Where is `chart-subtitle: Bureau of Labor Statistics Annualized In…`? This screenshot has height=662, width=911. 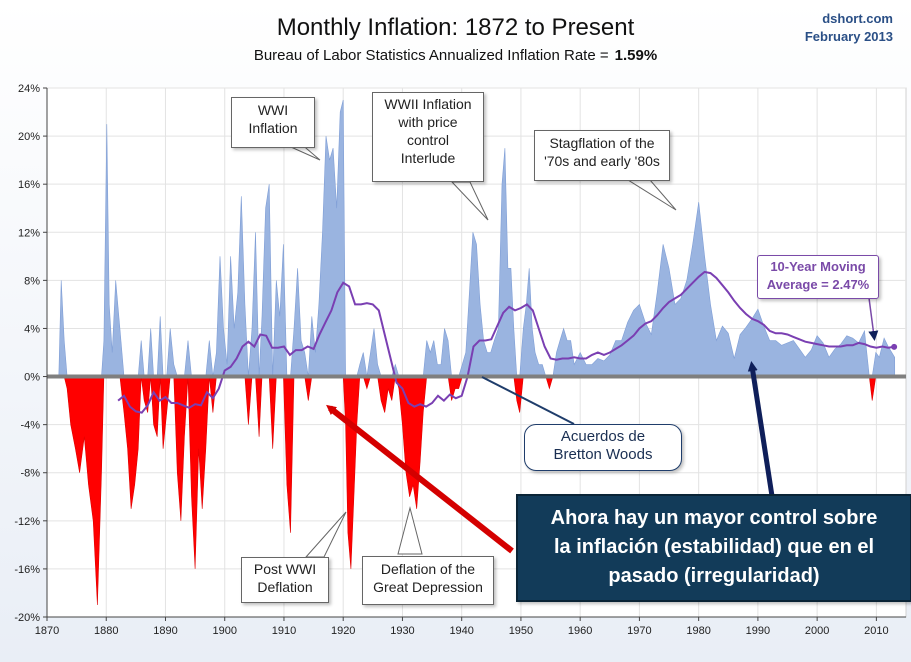 chart-subtitle: Bureau of Labor Statistics Annualized In… is located at coordinates (455, 55).